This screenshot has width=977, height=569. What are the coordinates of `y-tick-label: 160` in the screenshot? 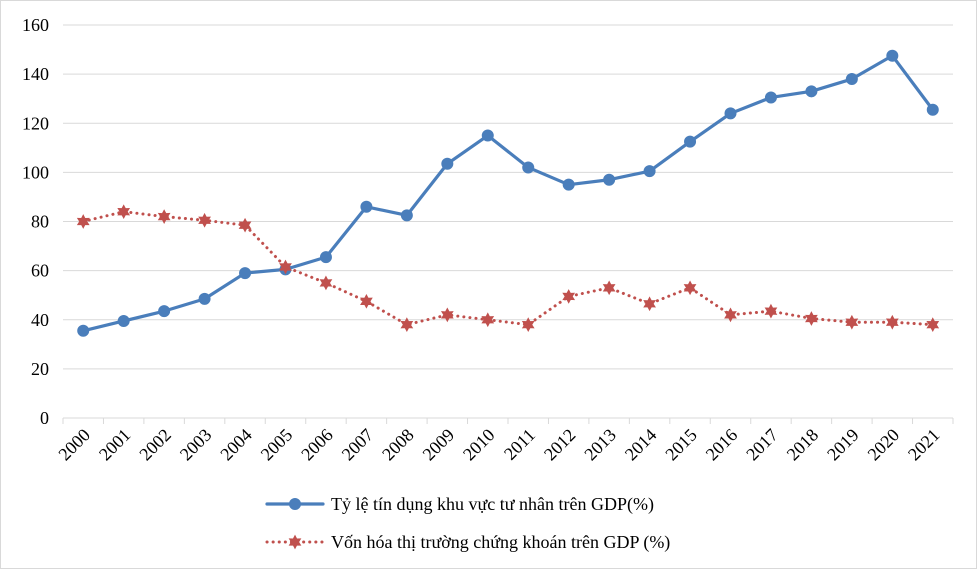 It's located at (35, 25).